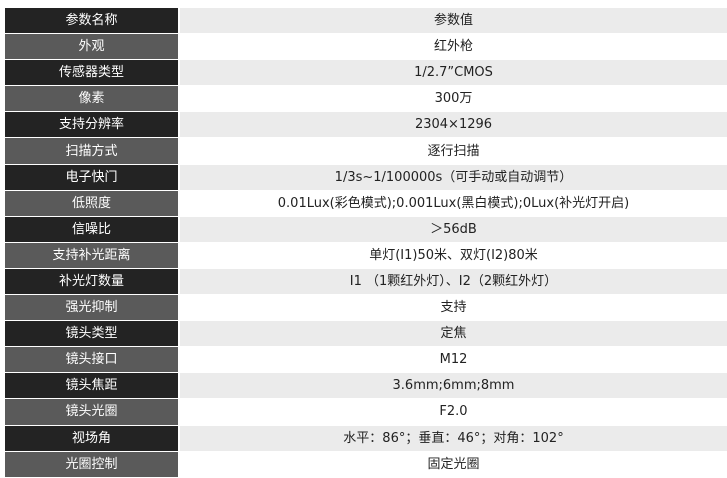  Describe the element at coordinates (453, 360) in the screenshot. I see `param-value: M12` at that location.